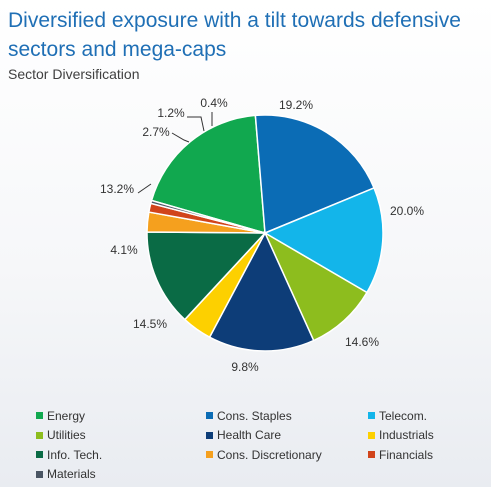 This screenshot has height=487, width=491. What do you see at coordinates (315, 174) in the screenshot?
I see `pie-slice-cons-staples` at bounding box center [315, 174].